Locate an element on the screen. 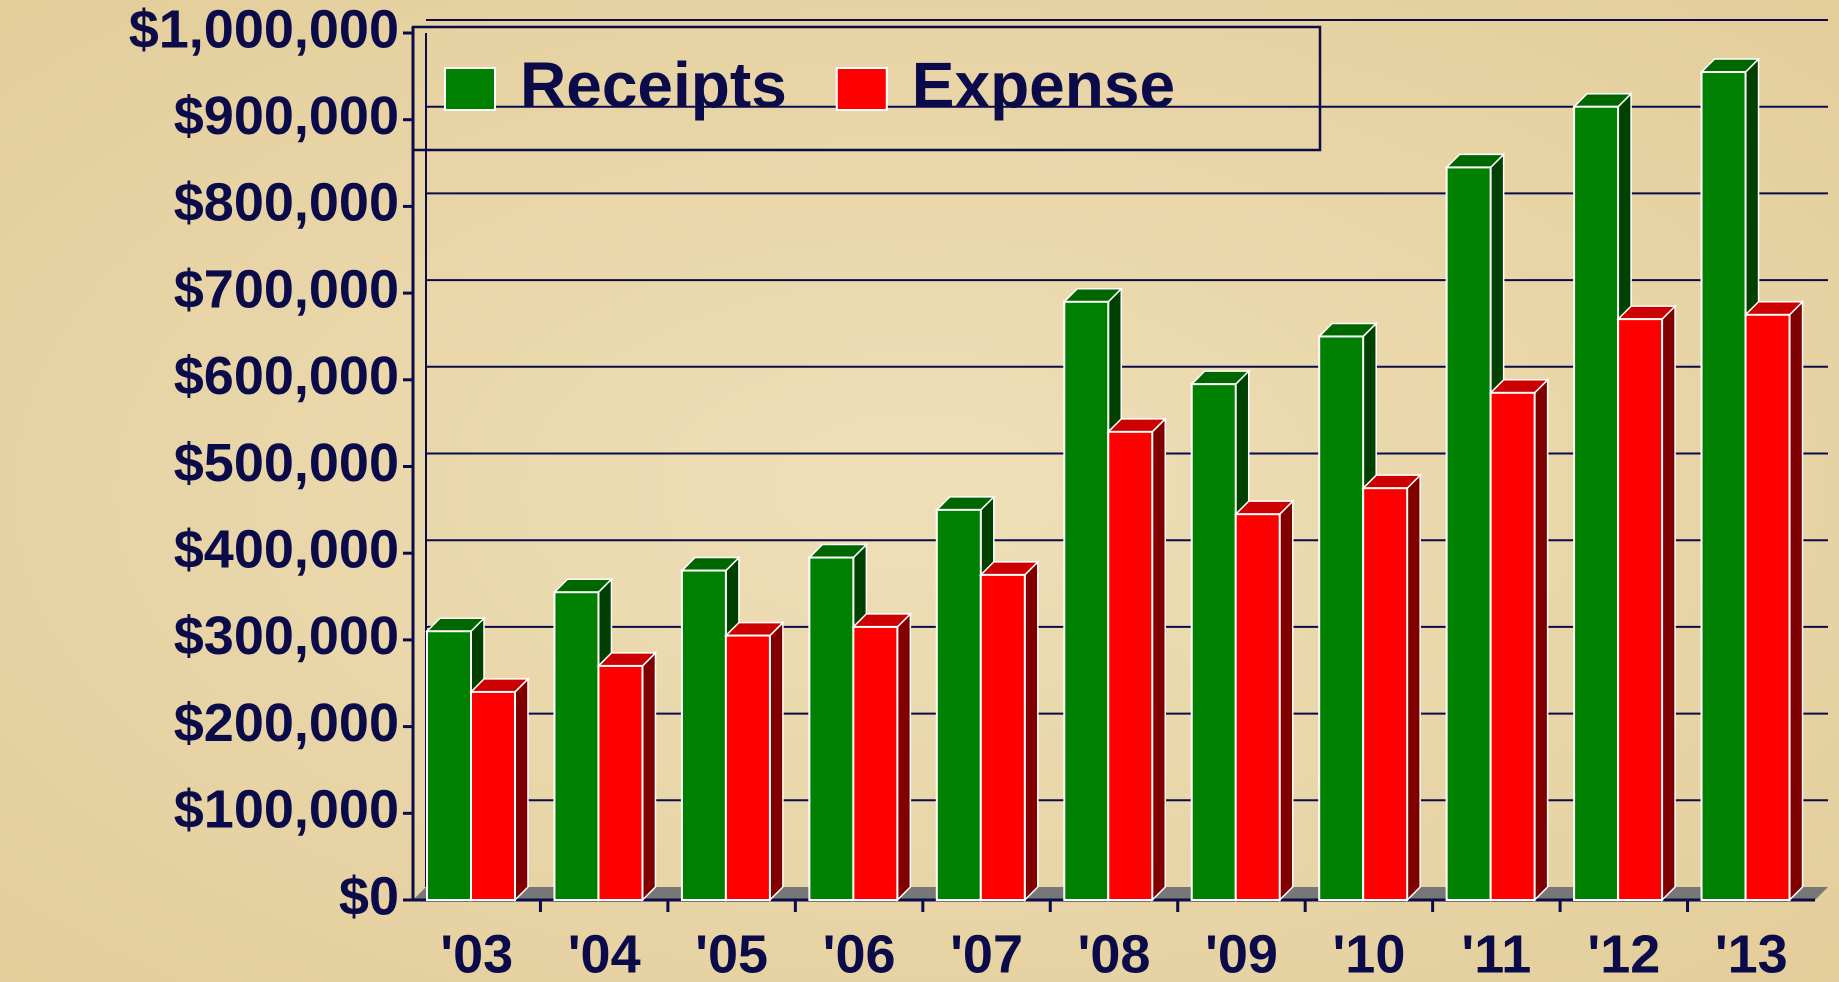  x-tick-label: '08 is located at coordinates (1114, 953).